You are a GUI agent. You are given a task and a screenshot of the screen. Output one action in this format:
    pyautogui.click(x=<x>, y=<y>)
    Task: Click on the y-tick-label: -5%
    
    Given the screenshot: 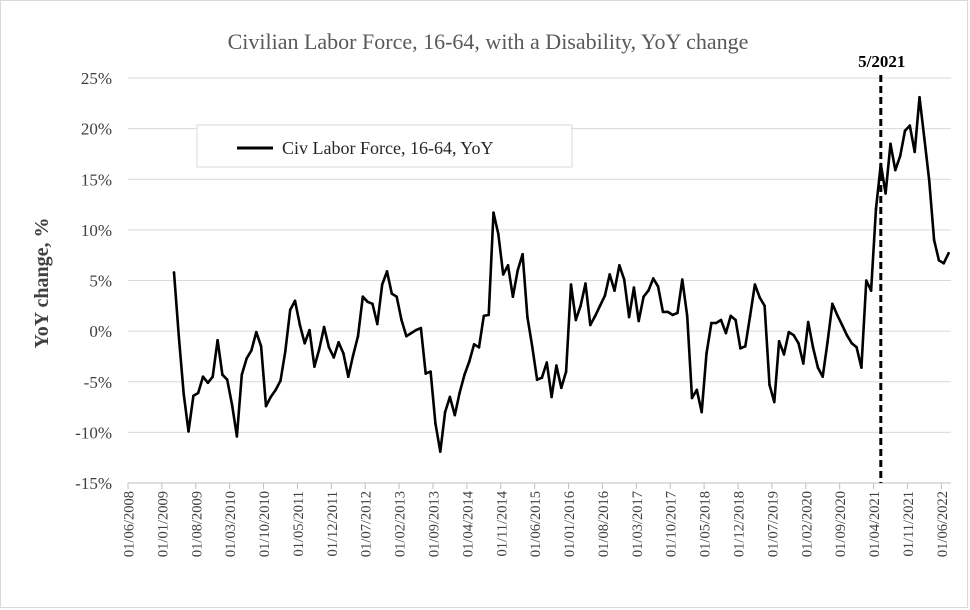 What is the action you would take?
    pyautogui.click(x=98, y=382)
    